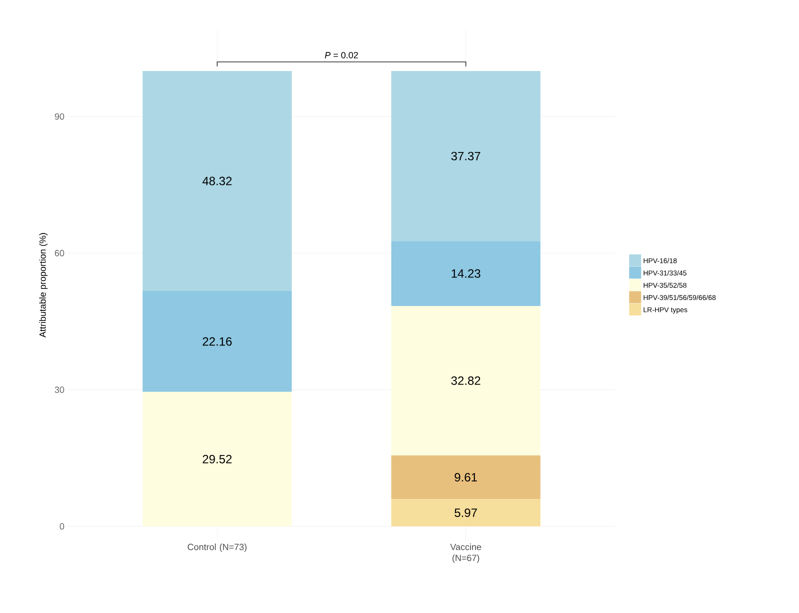  Describe the element at coordinates (43, 285) in the screenshot. I see `y-axis-title: Attributable proportion (%)` at that location.